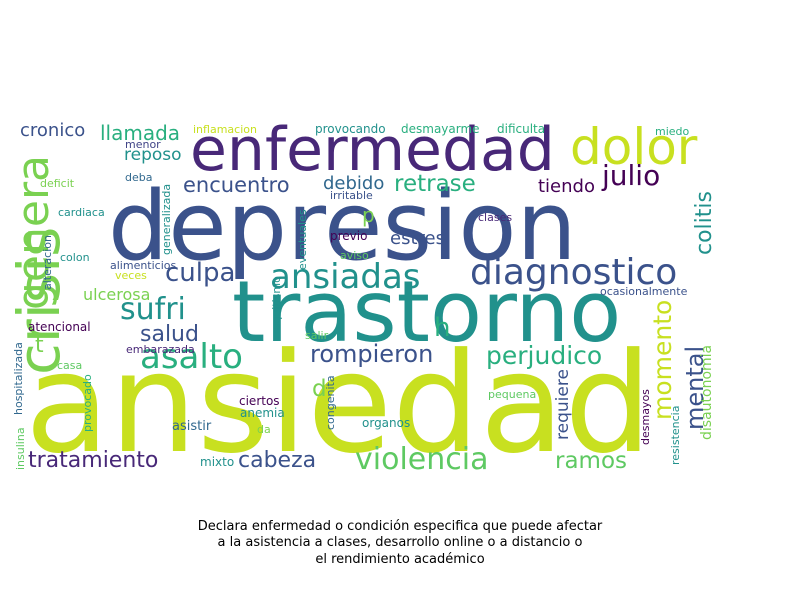 The width and height of the screenshot is (800, 600). Describe the element at coordinates (153, 309) in the screenshot. I see `word: sufri` at that location.